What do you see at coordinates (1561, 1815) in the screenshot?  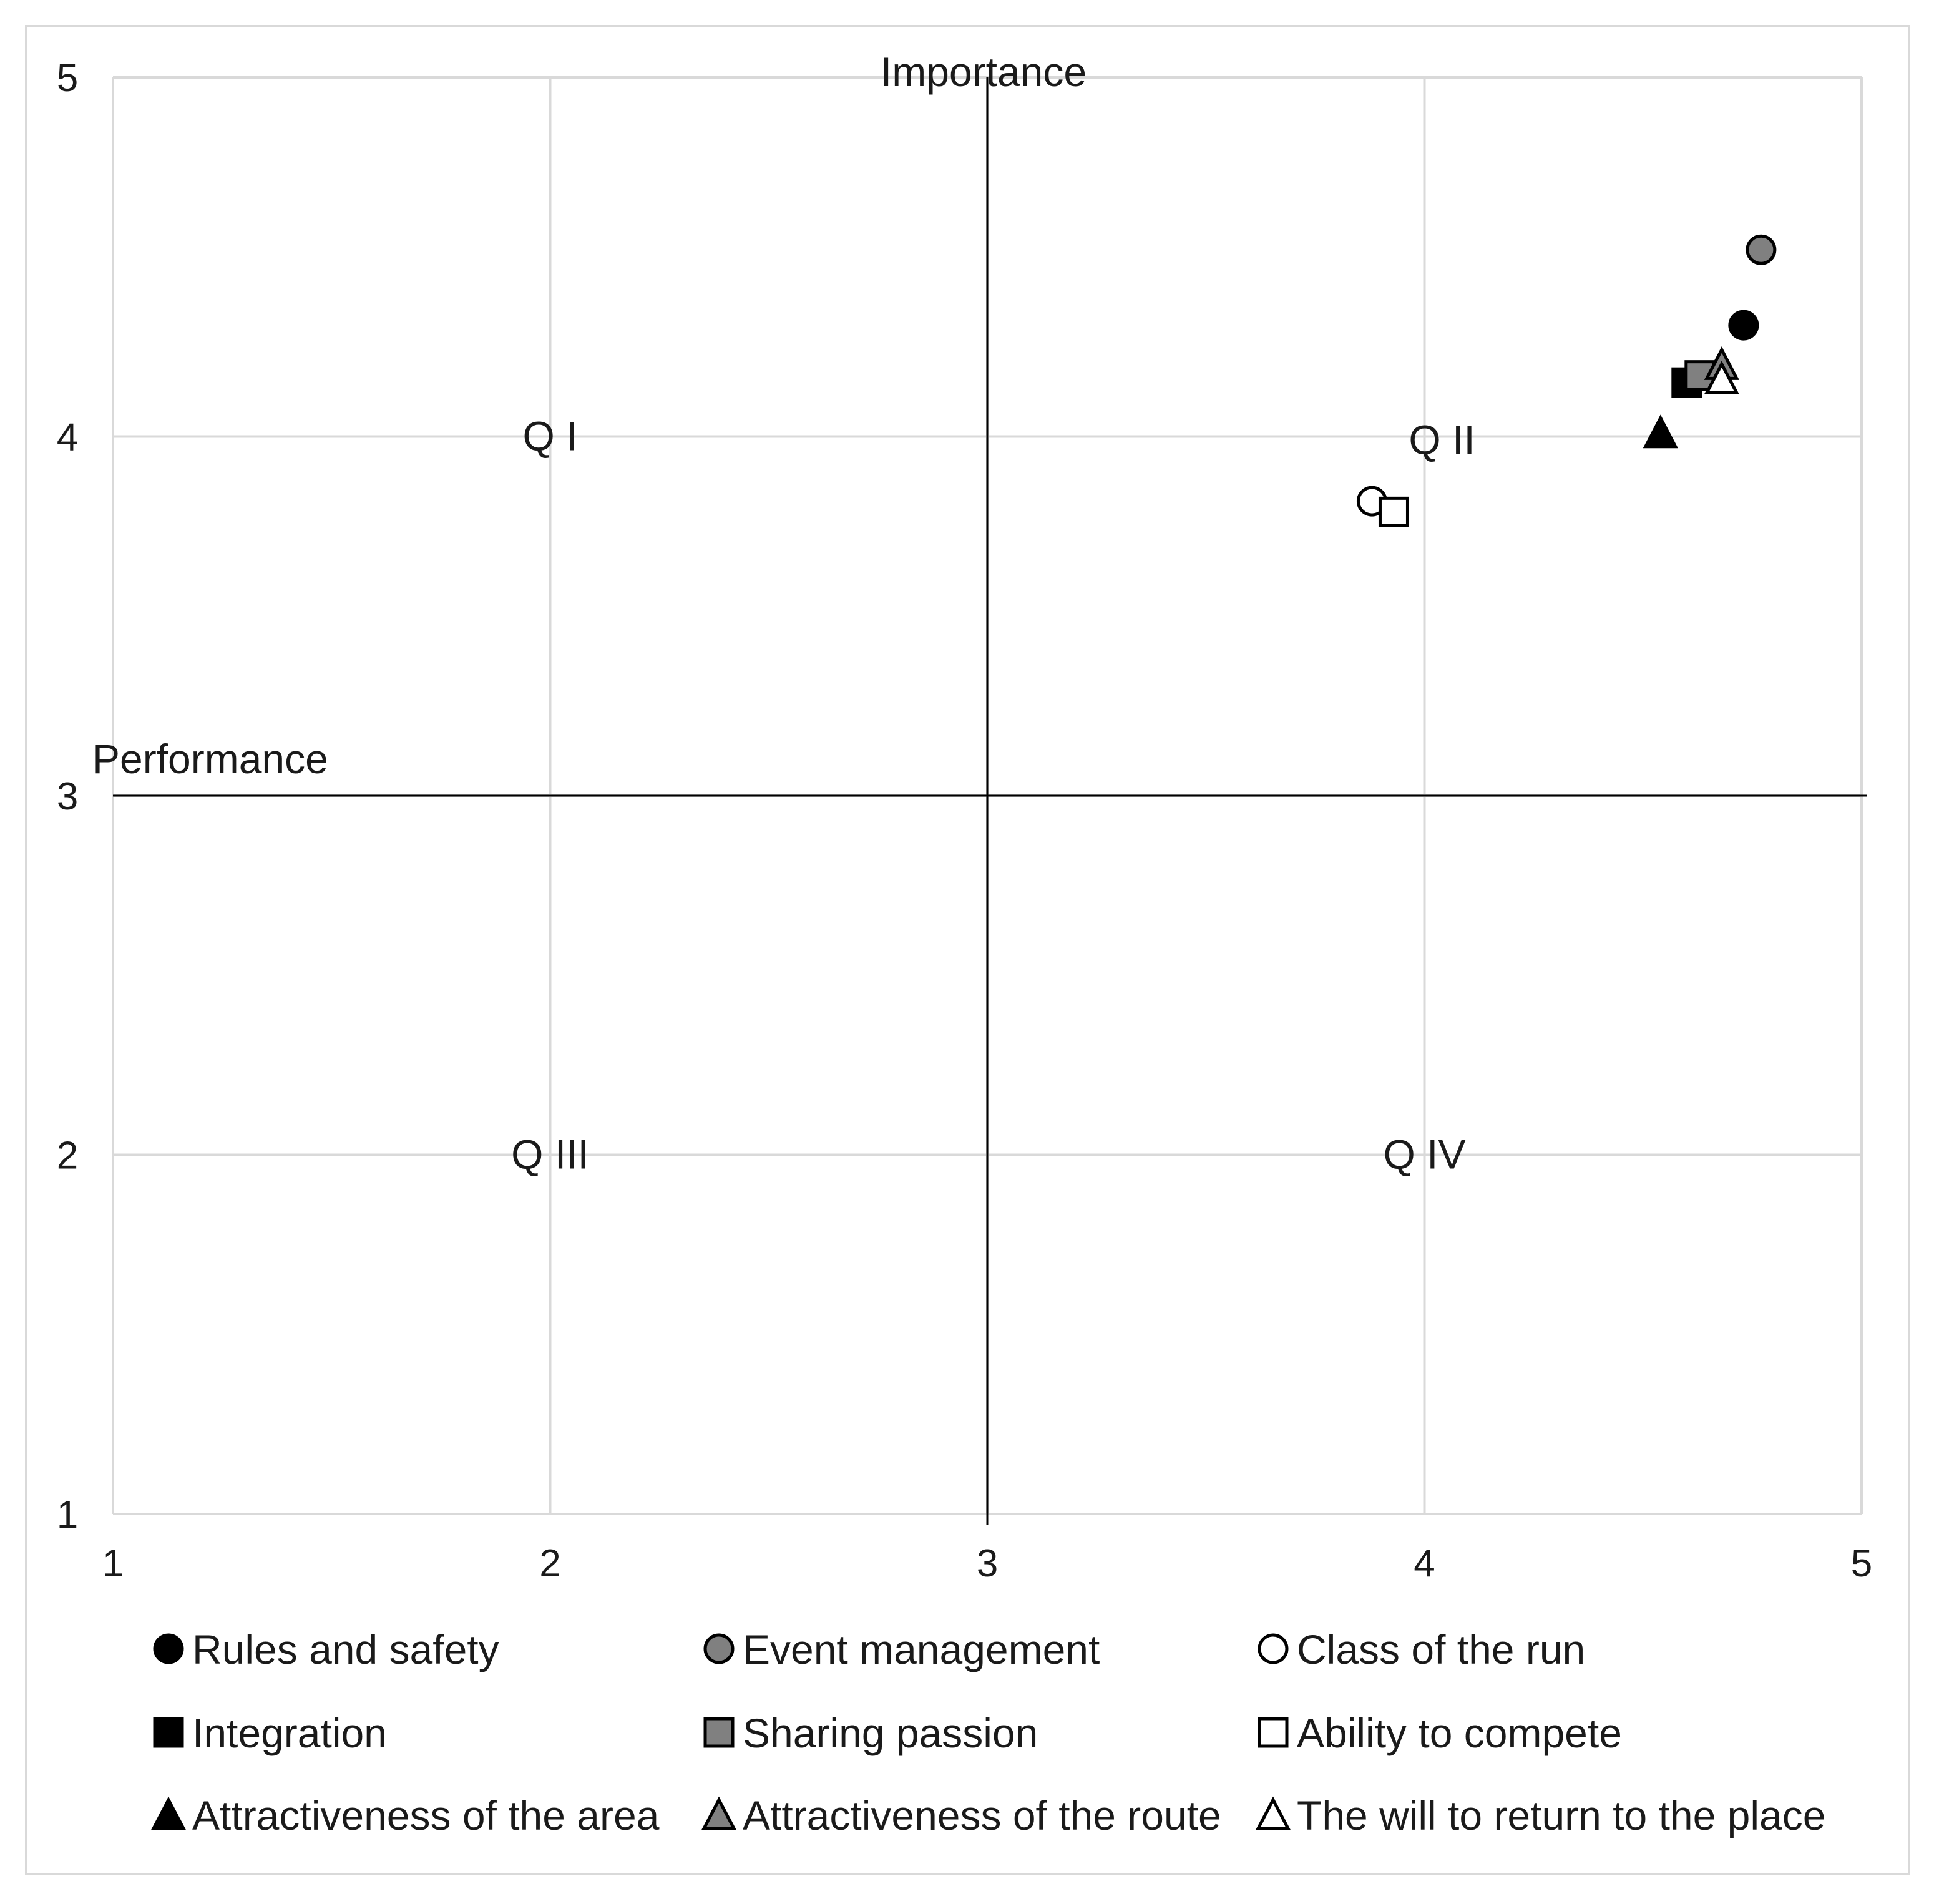 I see `legend-label-9: The will to return to the place` at bounding box center [1561, 1815].